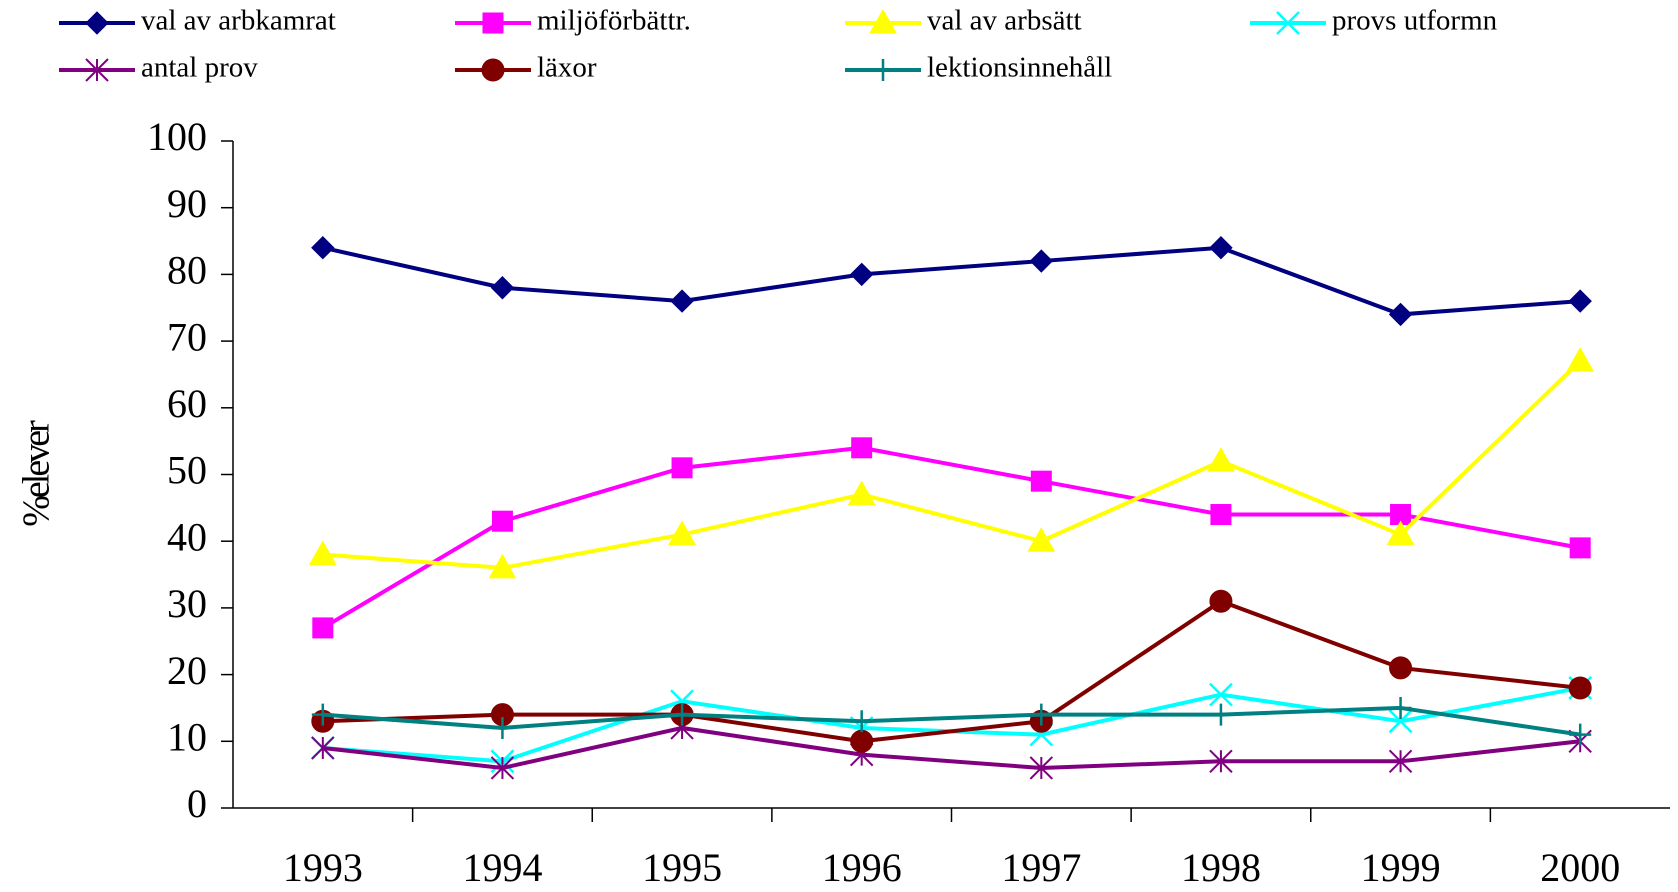 Image resolution: width=1678 pixels, height=892 pixels. I want to click on y-axis-label: %elever, so click(37, 473).